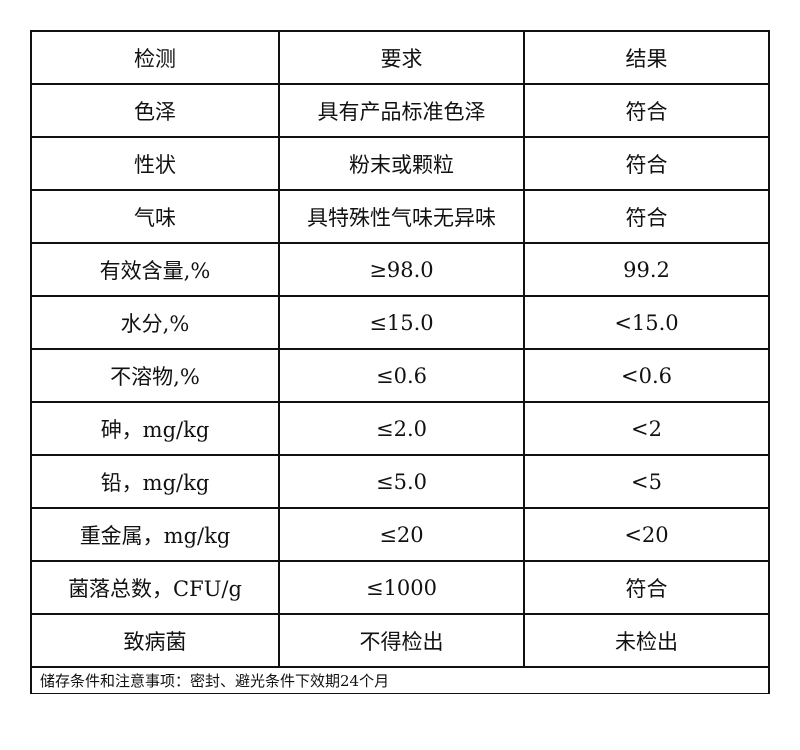 The height and width of the screenshot is (750, 800). I want to click on table-row: 有效含量,% ≥98.0 99.2, so click(400, 269).